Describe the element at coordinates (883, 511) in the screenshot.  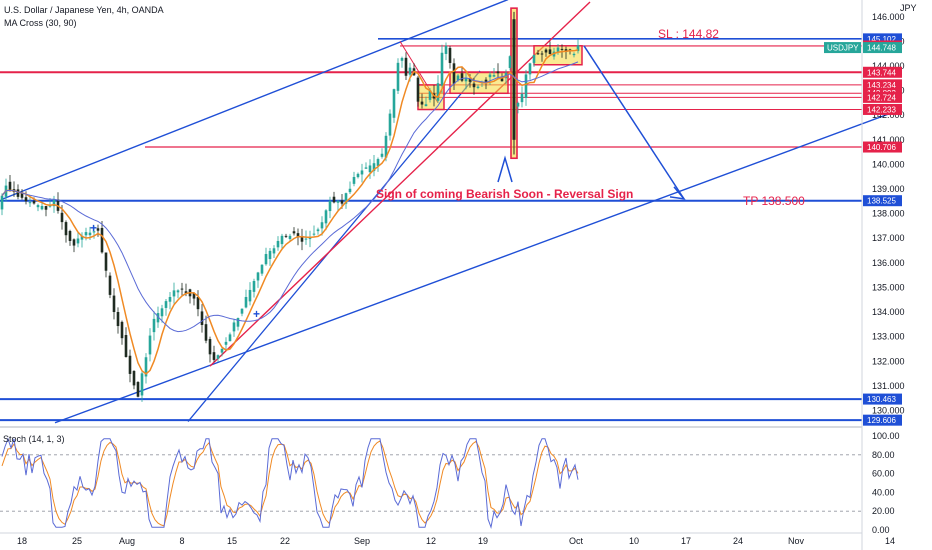
I see `stoch-tick-label: 20.00` at that location.